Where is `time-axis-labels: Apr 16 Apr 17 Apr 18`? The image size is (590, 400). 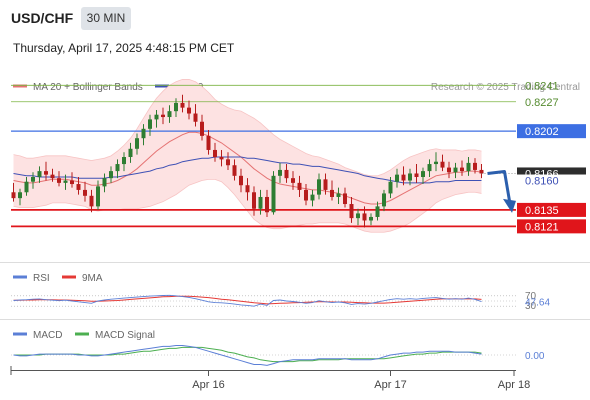
time-axis-labels: Apr 16 Apr 17 Apr 18 is located at coordinates (270, 378).